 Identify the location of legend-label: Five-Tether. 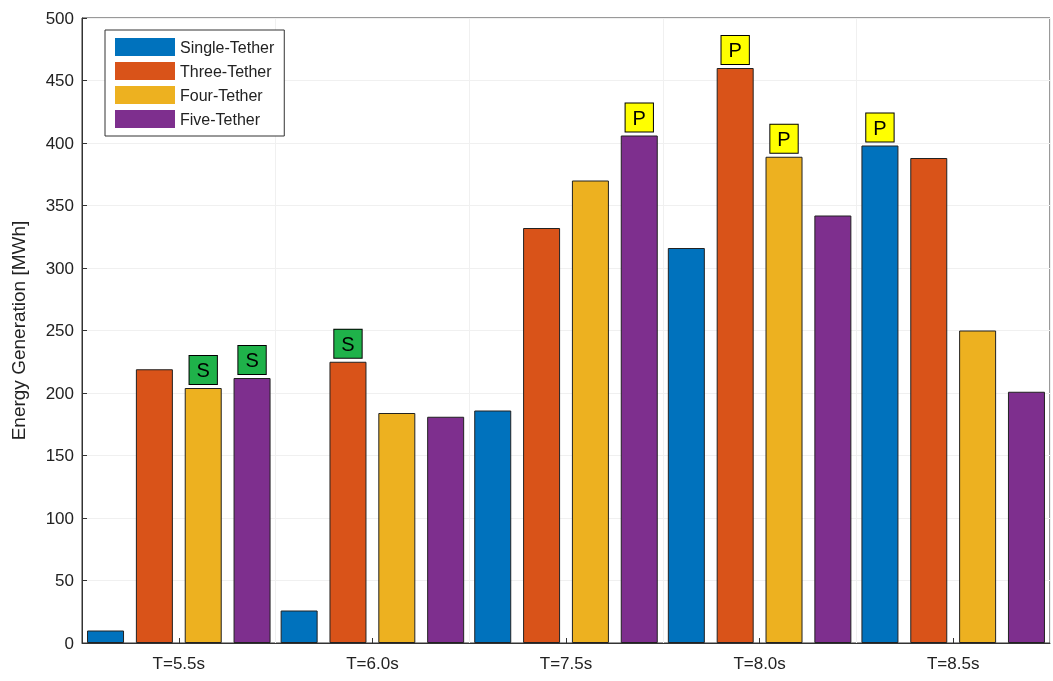
(220, 119).